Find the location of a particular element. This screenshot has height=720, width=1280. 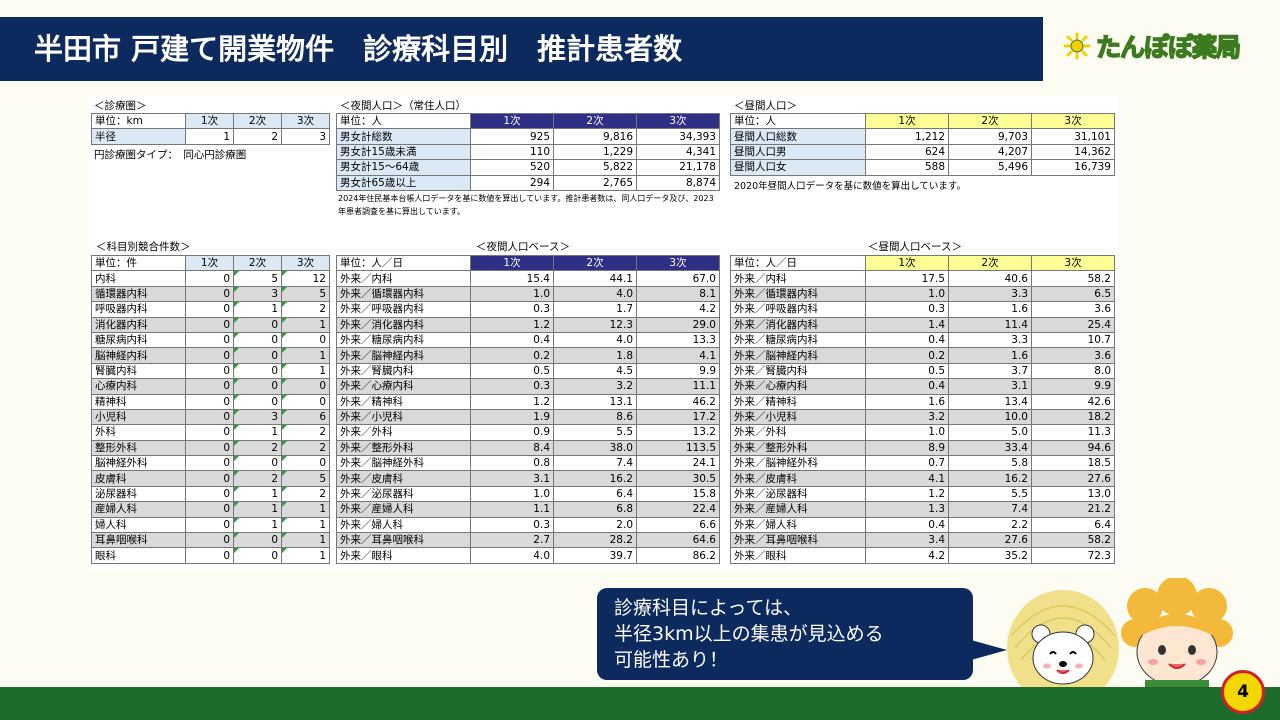

day-pop-caption: ＜昼間人口＞ is located at coordinates (765, 106).